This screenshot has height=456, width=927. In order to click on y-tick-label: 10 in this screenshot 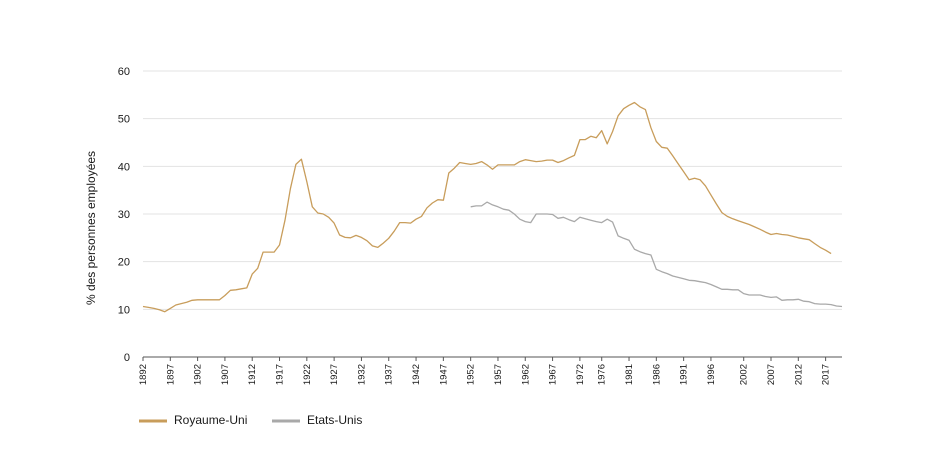, I will do `click(124, 310)`.